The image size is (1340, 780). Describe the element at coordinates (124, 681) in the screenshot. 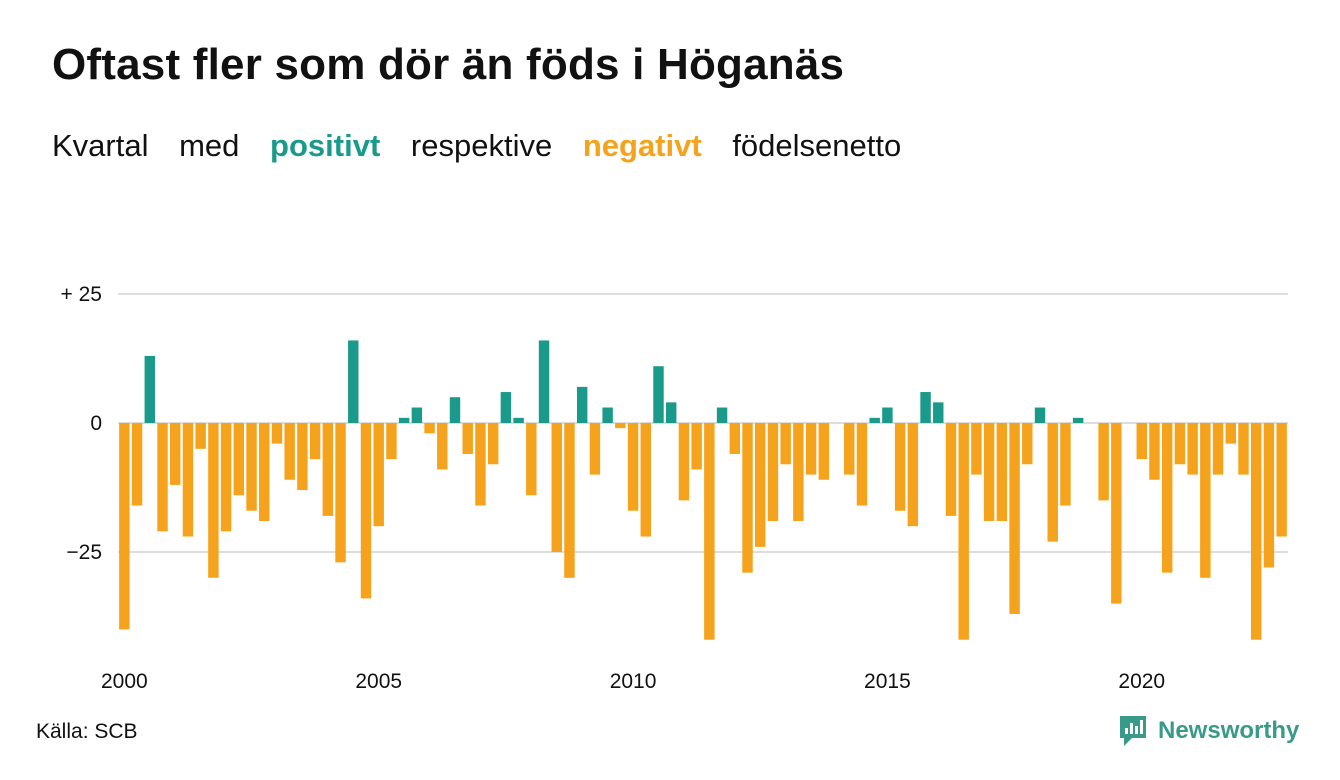

I see `x-tick-label: 2000` at that location.